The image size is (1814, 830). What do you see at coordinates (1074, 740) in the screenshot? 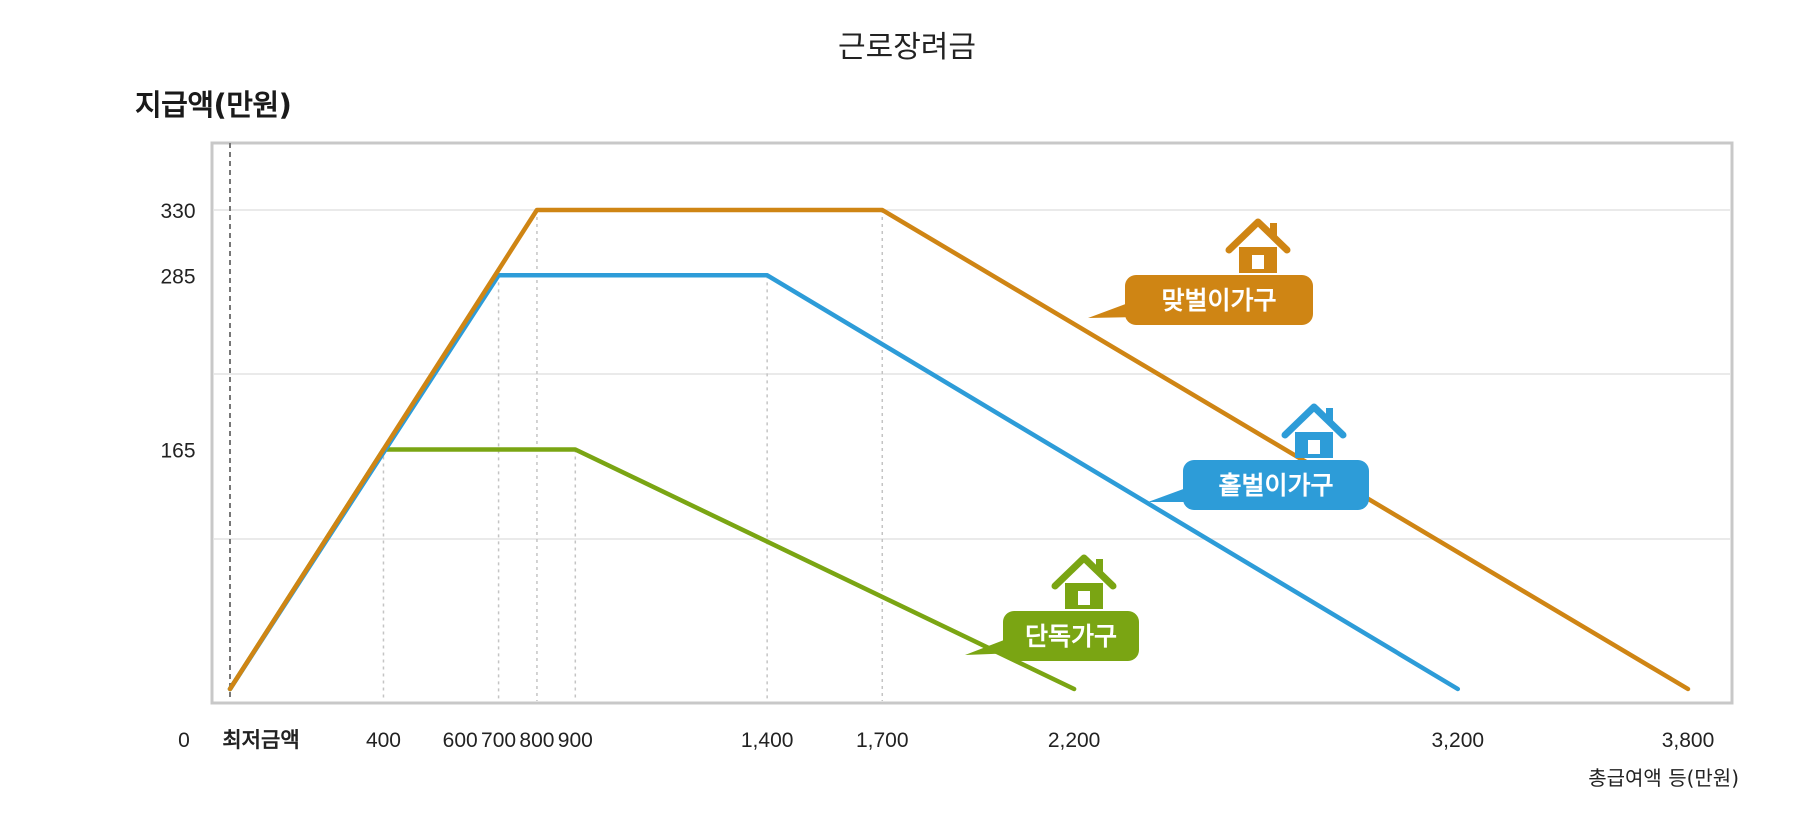
I see `x-tick-label-7: 2,200` at bounding box center [1074, 740].